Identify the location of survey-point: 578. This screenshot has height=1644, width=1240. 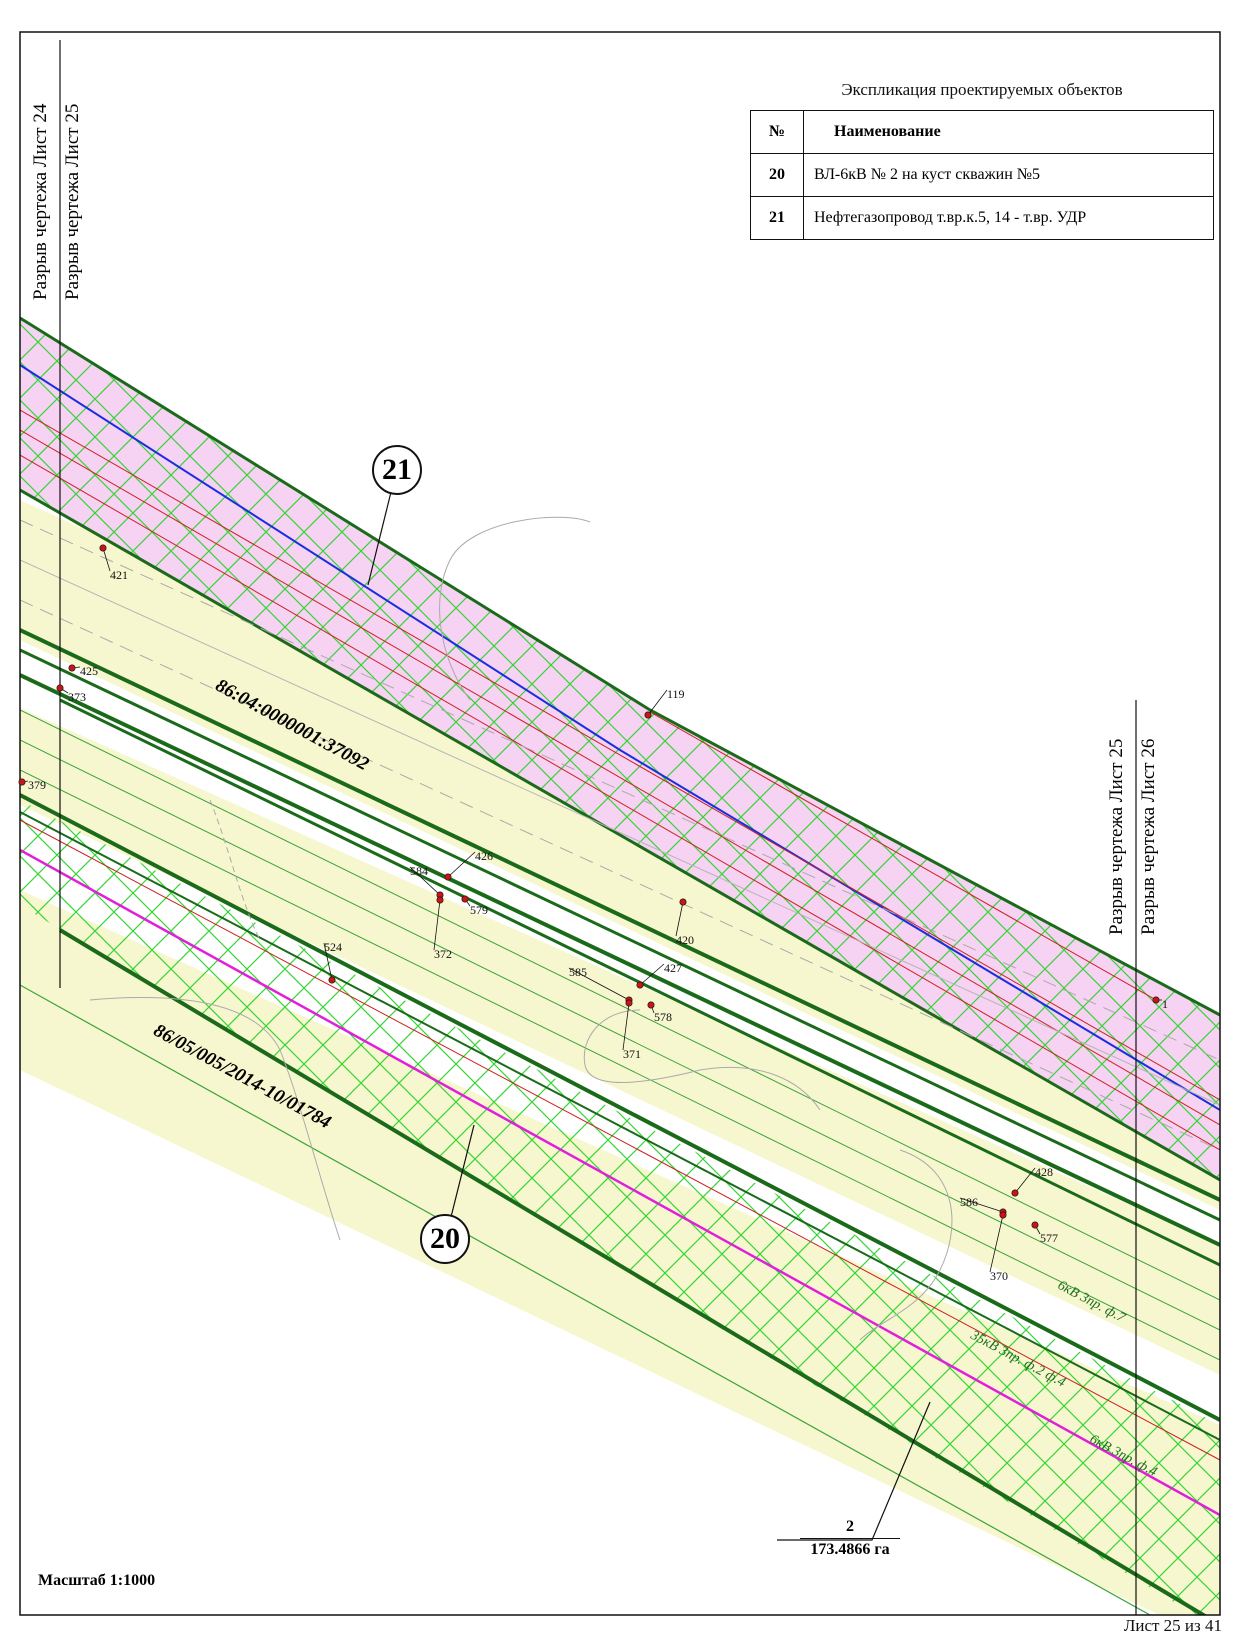
(659, 1012).